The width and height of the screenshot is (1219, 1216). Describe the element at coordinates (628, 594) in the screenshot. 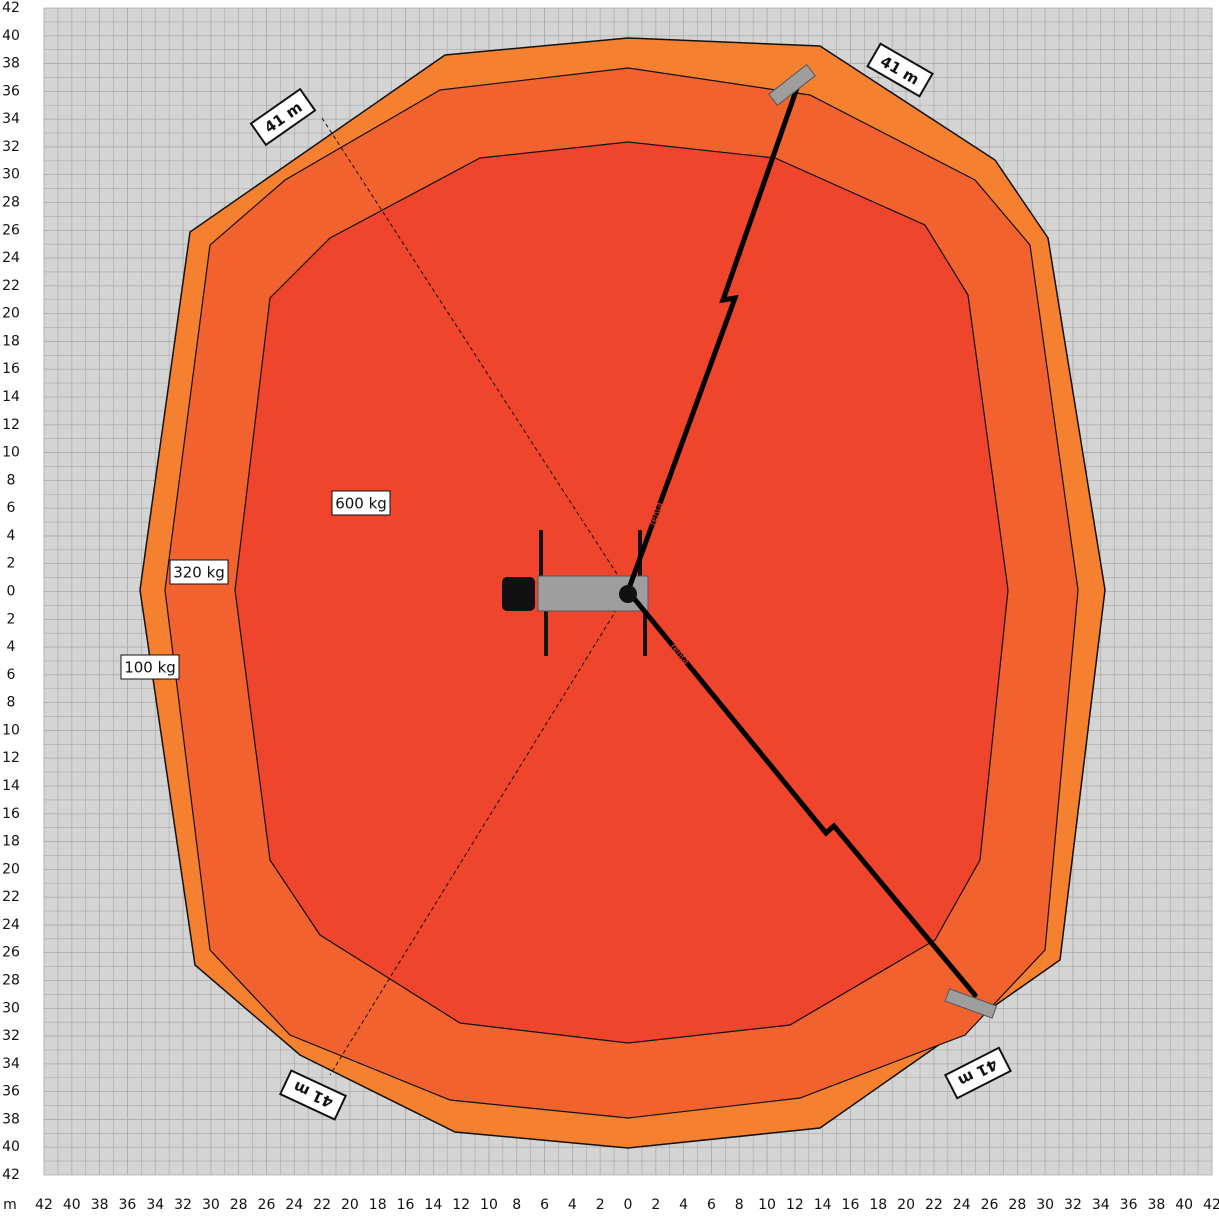

I see `turret` at that location.